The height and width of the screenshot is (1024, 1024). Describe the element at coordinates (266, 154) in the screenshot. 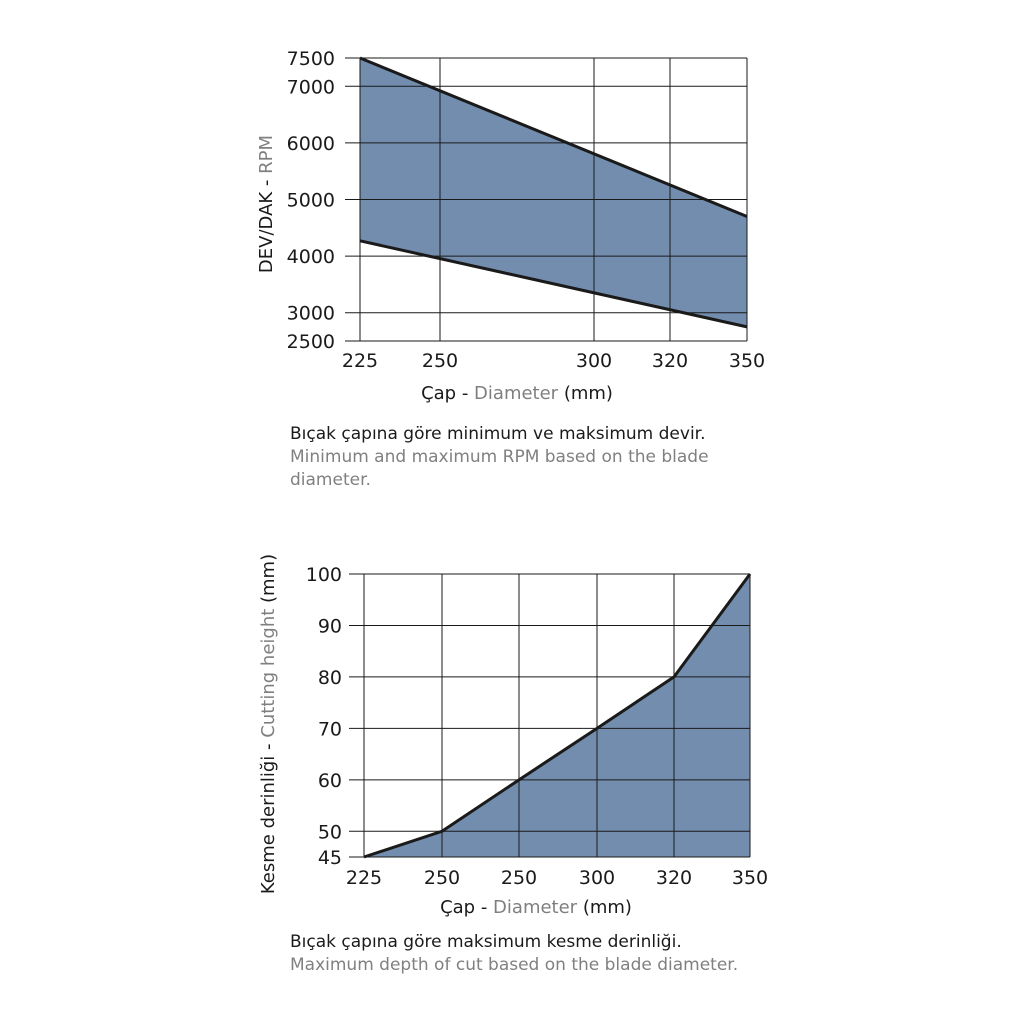

I see `rpm-ylabel-en: RPM` at that location.